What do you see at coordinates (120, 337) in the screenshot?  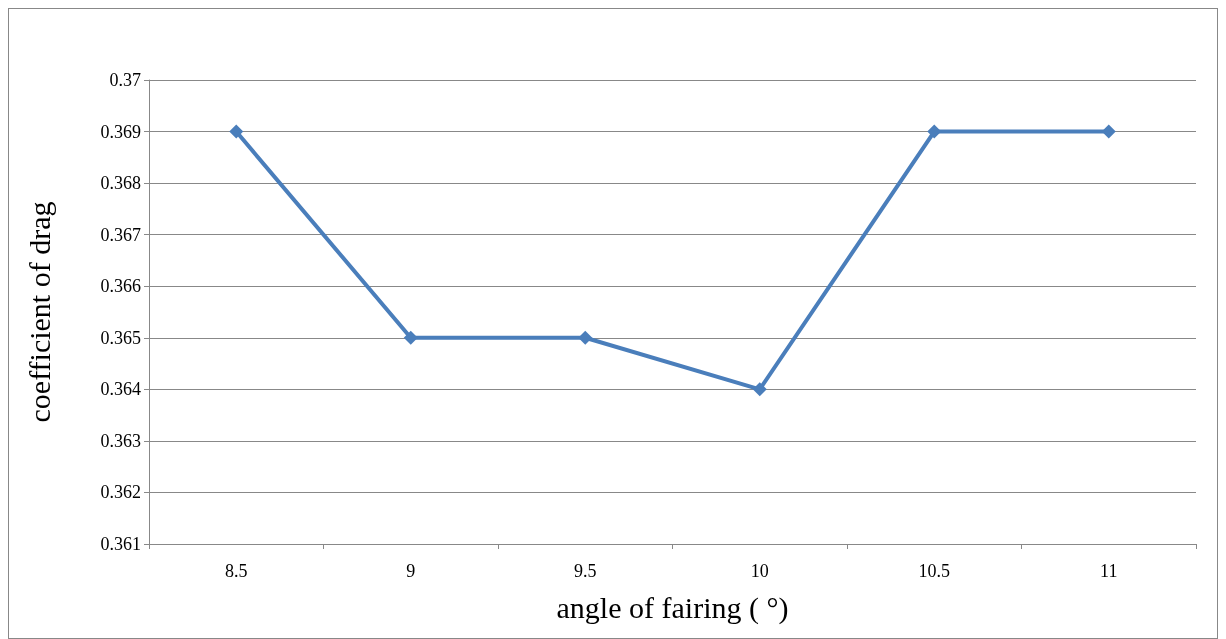 I see `y-tick-label: 0.365` at bounding box center [120, 337].